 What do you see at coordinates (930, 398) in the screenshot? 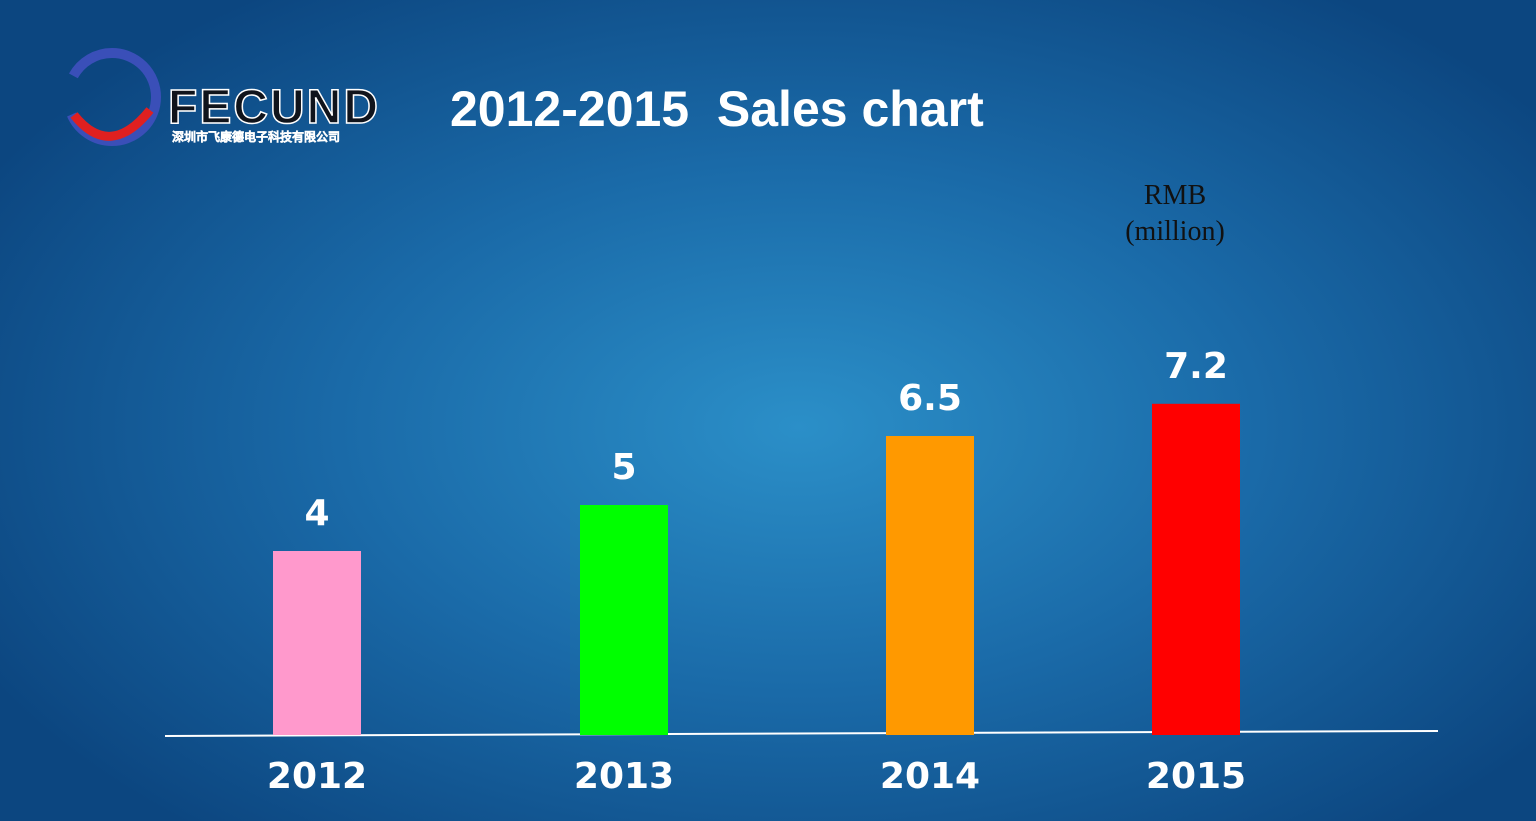
I see `data-label: 6.5` at bounding box center [930, 398].